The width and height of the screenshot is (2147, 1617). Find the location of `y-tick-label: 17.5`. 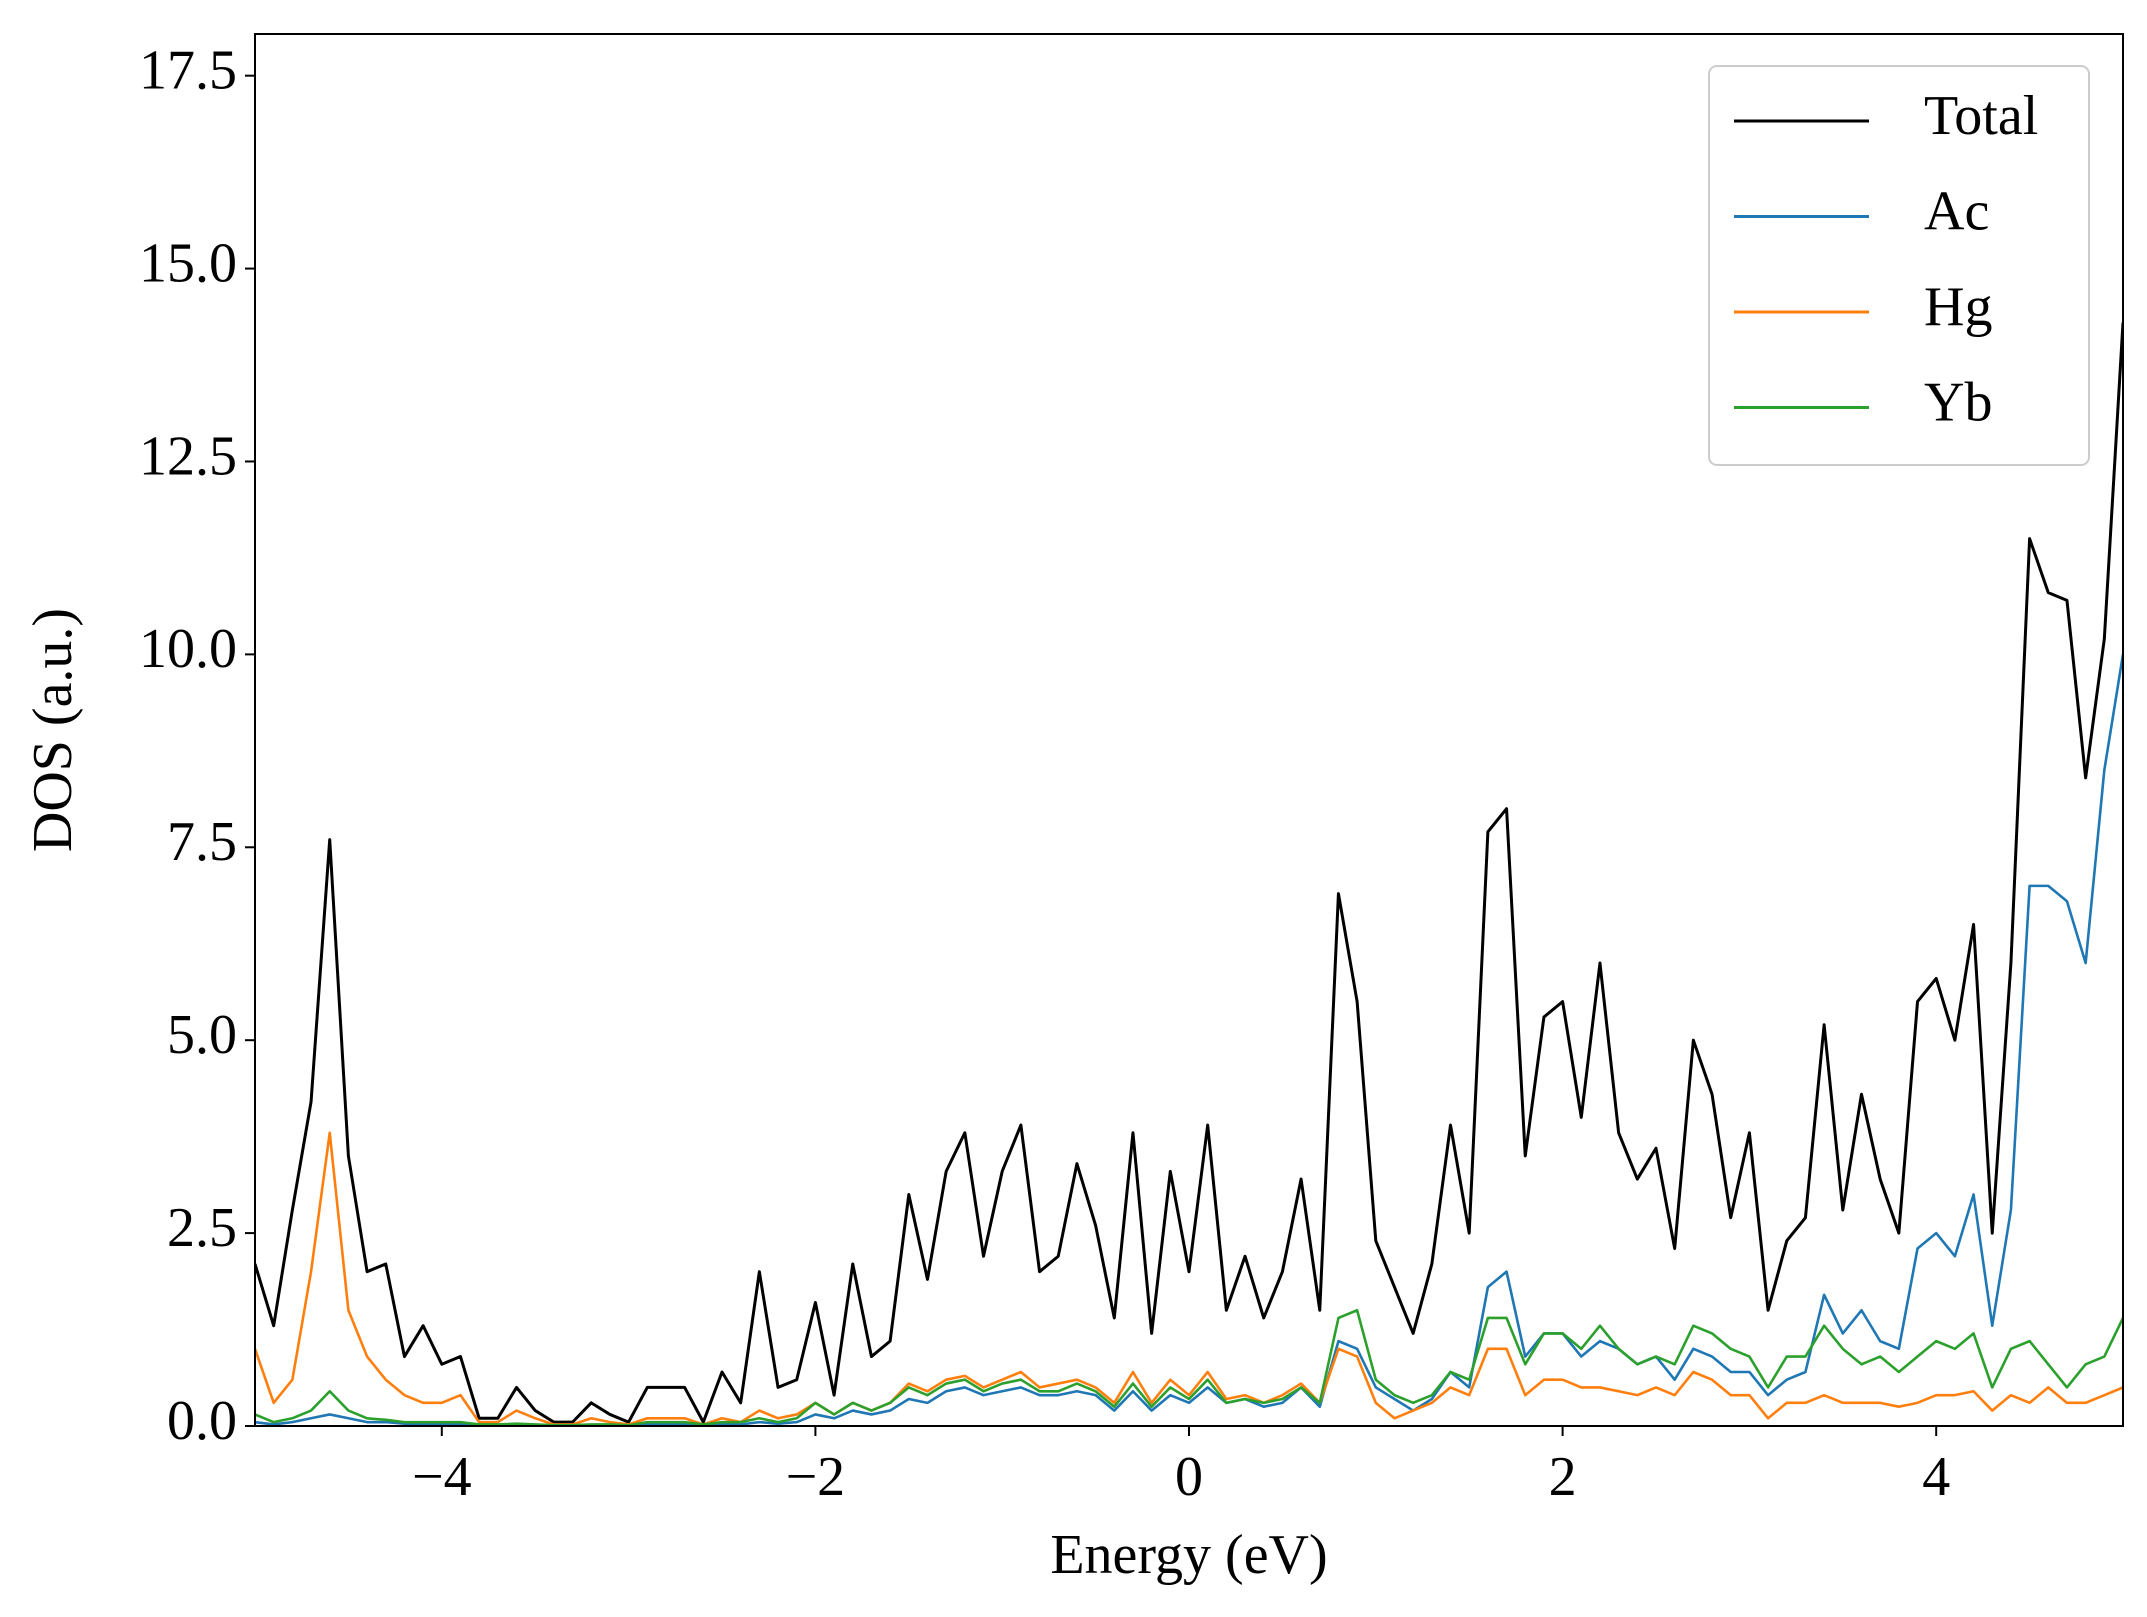

y-tick-label: 17.5 is located at coordinates (188, 71).